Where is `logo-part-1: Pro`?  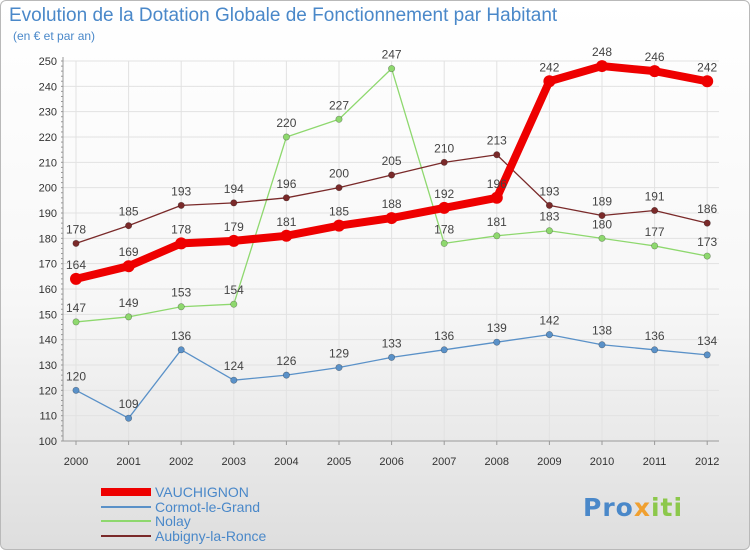 logo-part-1: Pro is located at coordinates (608, 507).